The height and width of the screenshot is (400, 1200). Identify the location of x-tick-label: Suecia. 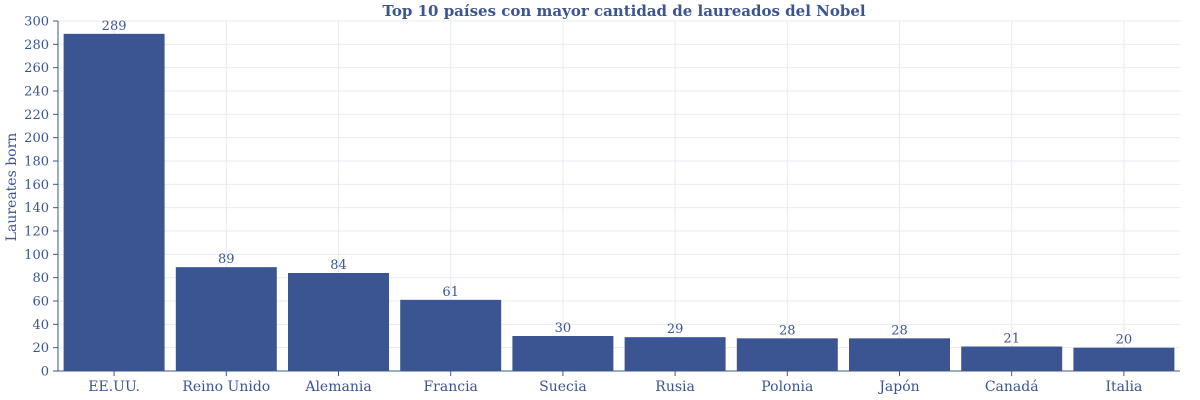
(563, 387).